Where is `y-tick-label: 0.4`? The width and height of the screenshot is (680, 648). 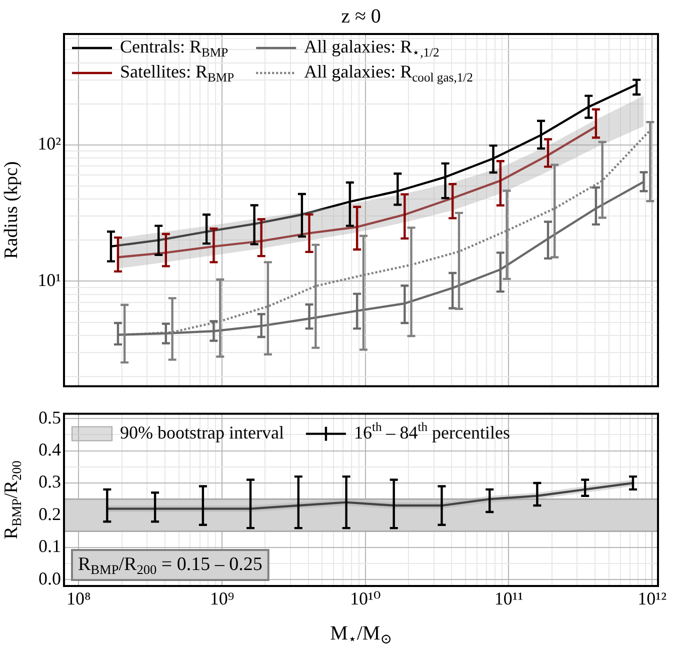 y-tick-label: 0.4 is located at coordinates (49, 450).